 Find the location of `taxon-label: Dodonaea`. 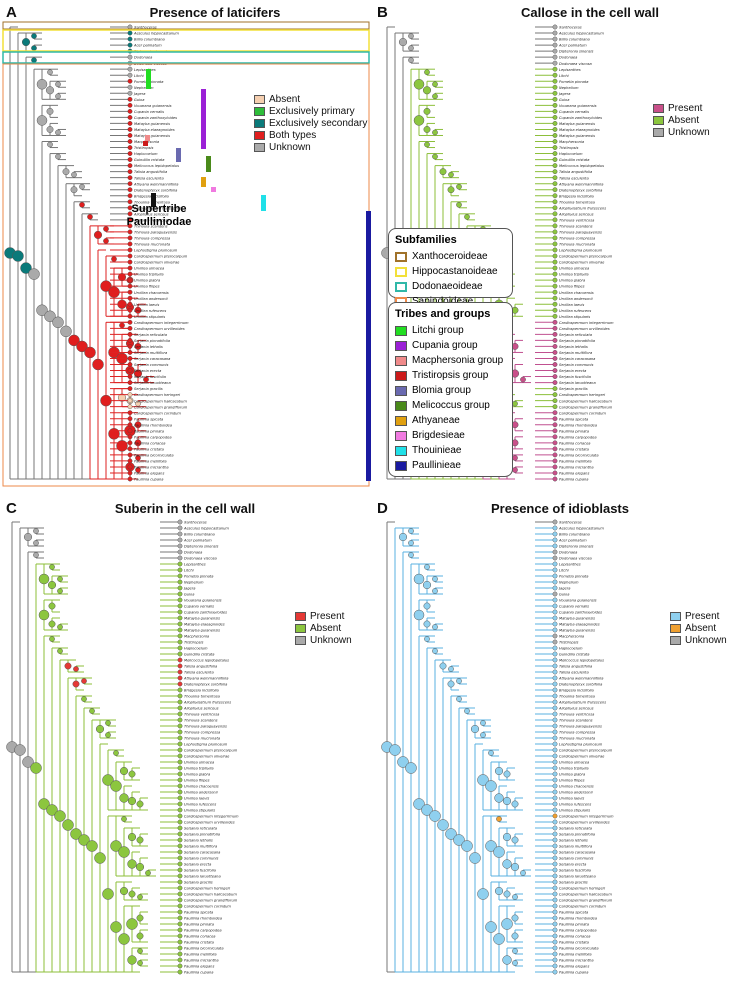

taxon-label: Dodonaea is located at coordinates (143, 58).